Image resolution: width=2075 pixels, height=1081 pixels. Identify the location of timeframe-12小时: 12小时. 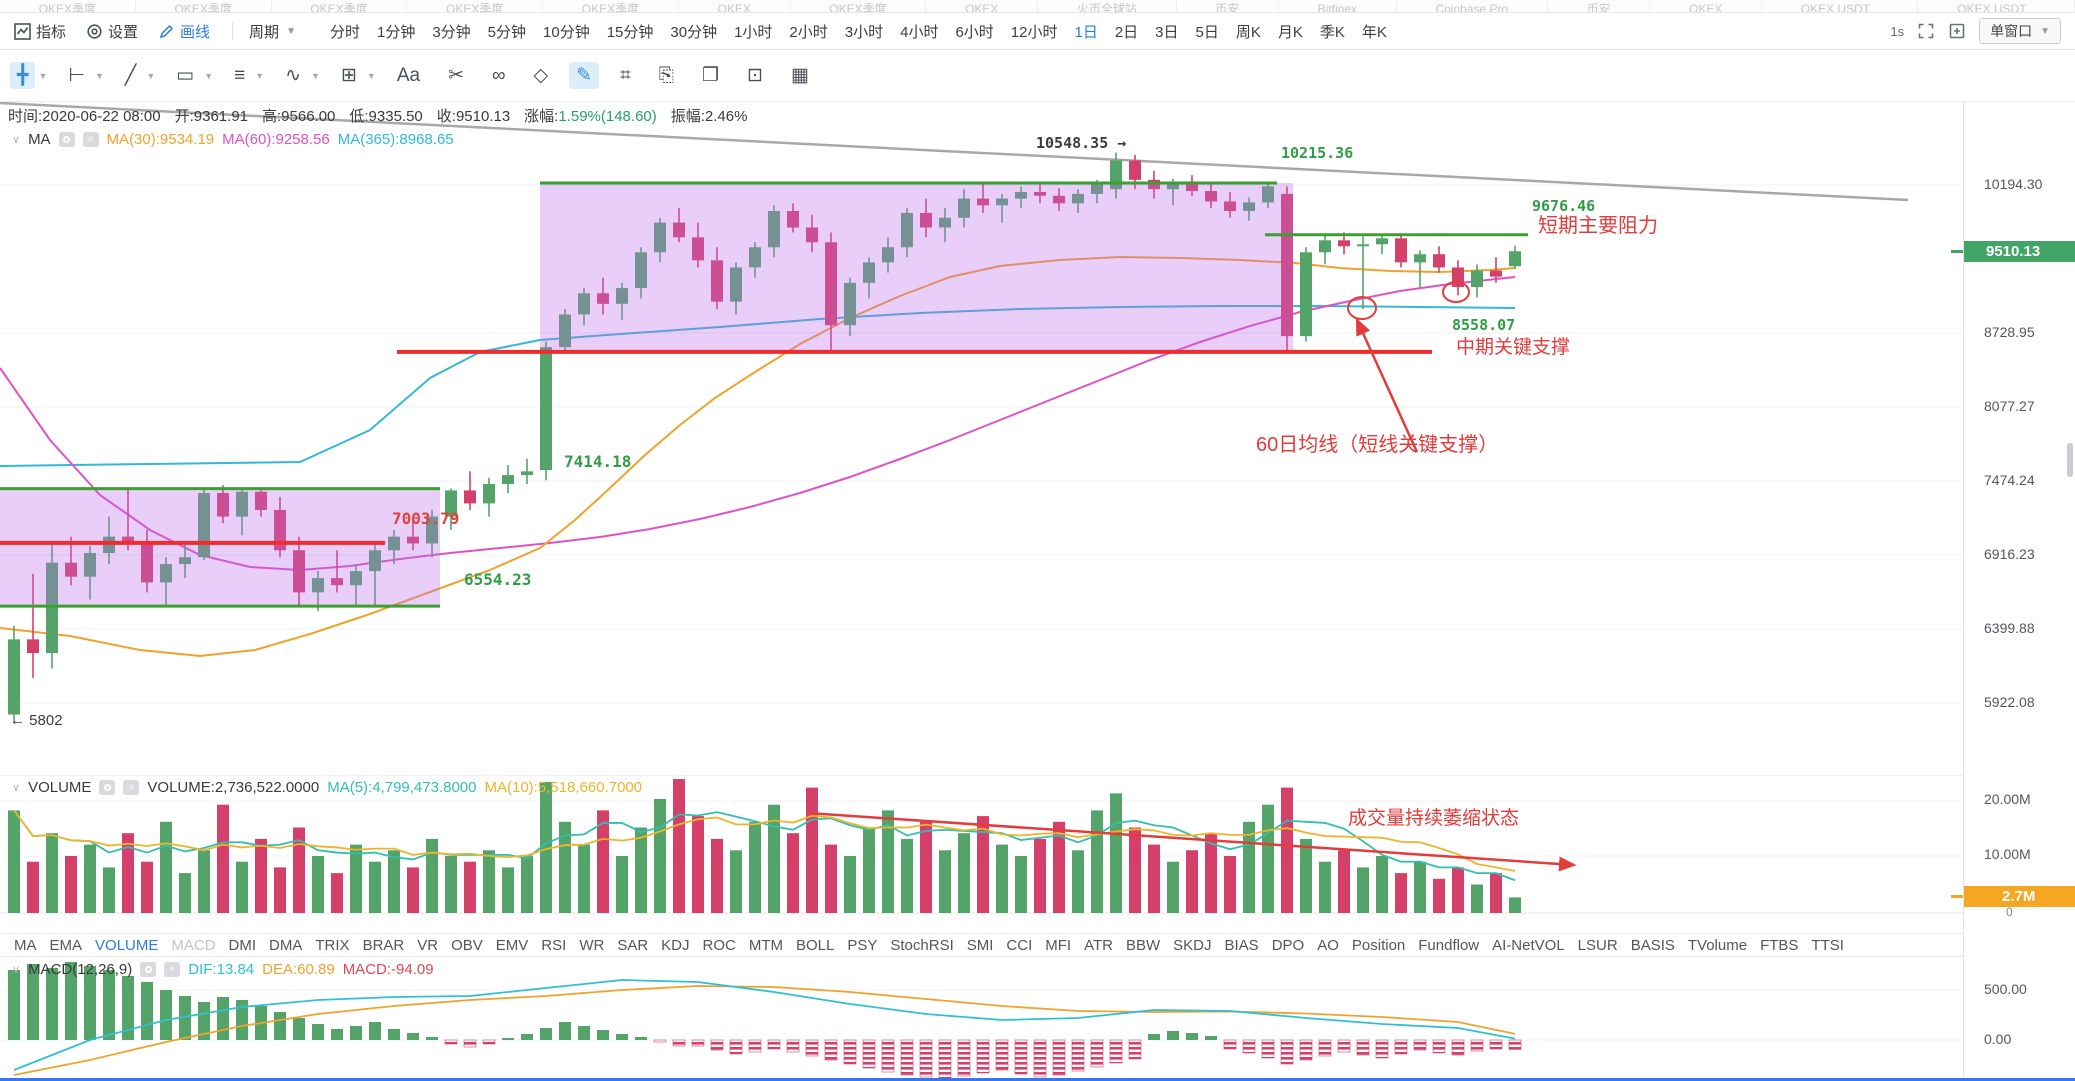
(1034, 32).